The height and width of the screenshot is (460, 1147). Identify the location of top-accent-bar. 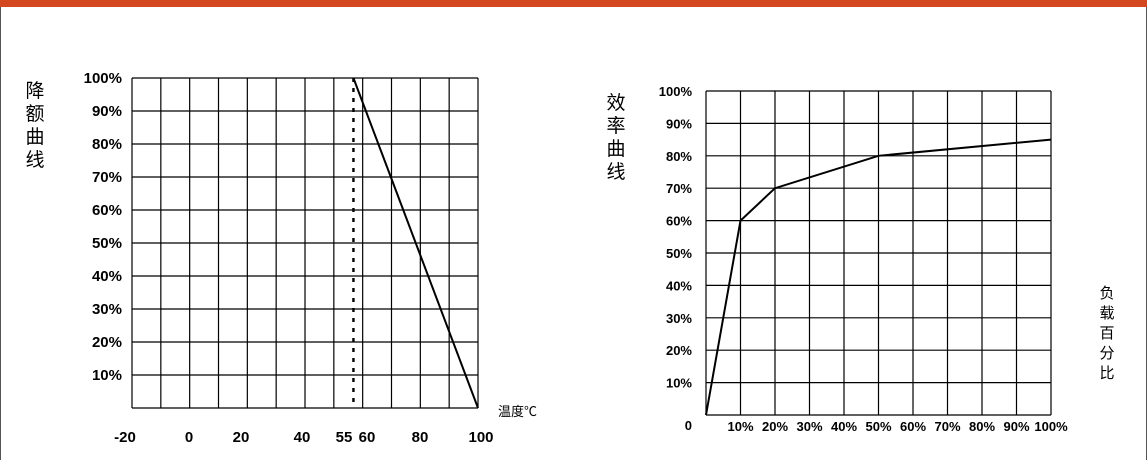
(573, 3).